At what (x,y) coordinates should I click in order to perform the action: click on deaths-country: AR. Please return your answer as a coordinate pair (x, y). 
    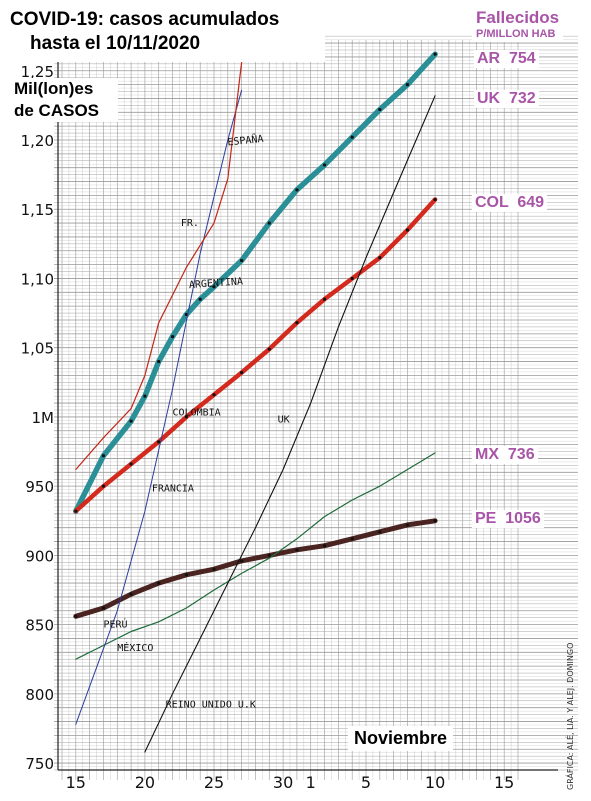
    Looking at the image, I should click on (489, 58).